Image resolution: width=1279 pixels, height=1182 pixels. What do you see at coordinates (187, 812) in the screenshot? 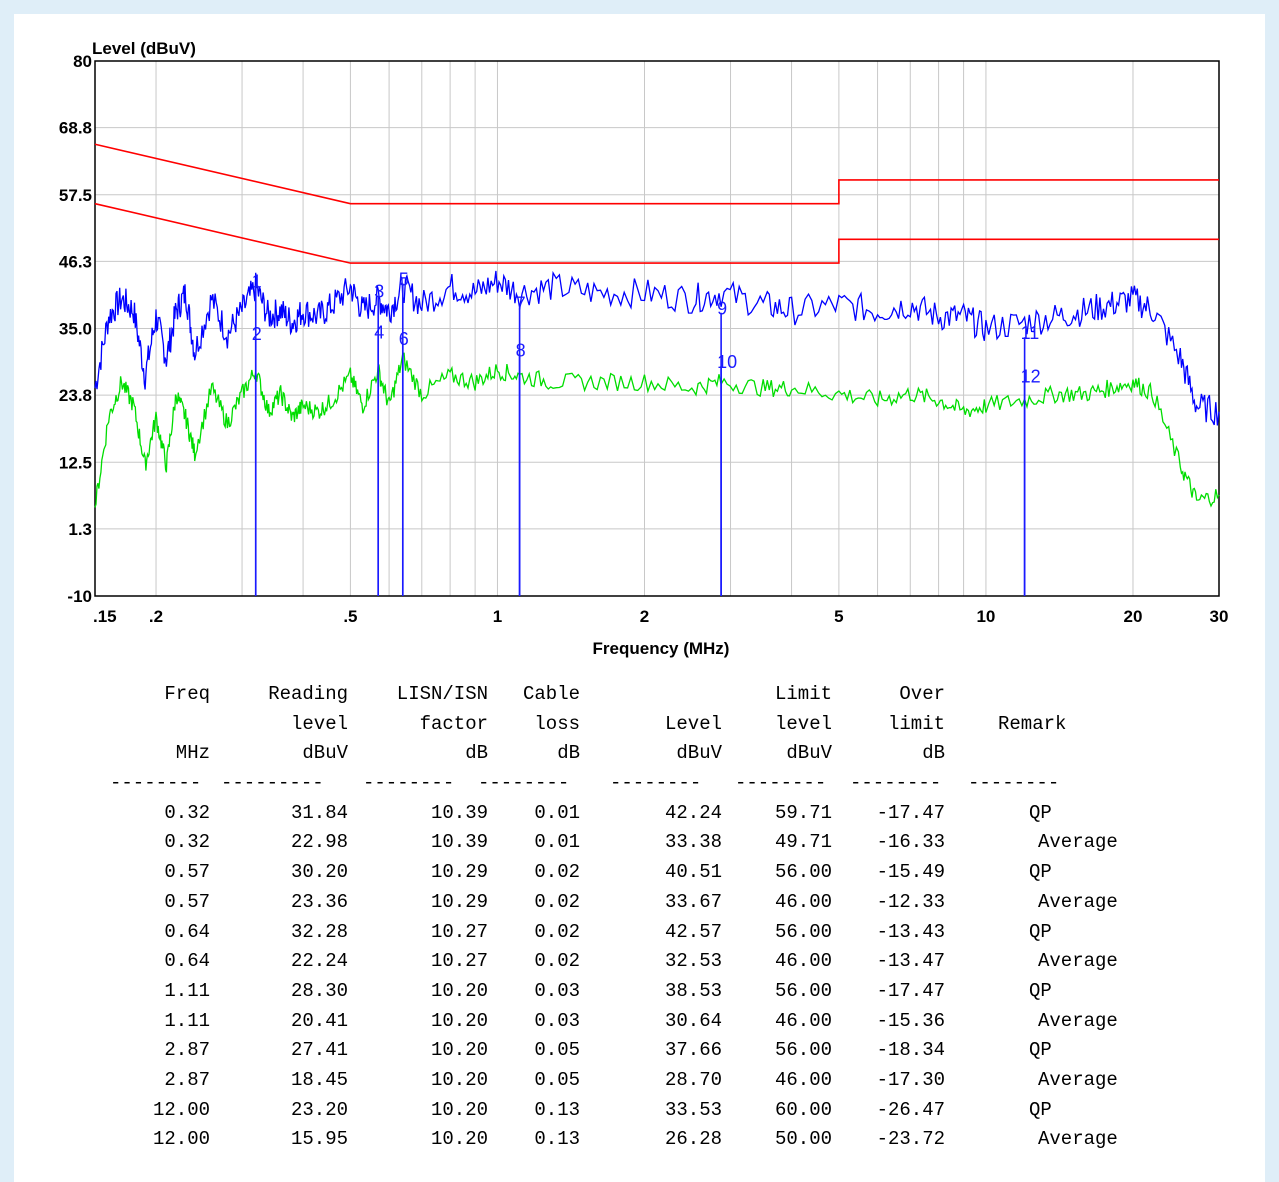
I see `table-cell: 0.32` at bounding box center [187, 812].